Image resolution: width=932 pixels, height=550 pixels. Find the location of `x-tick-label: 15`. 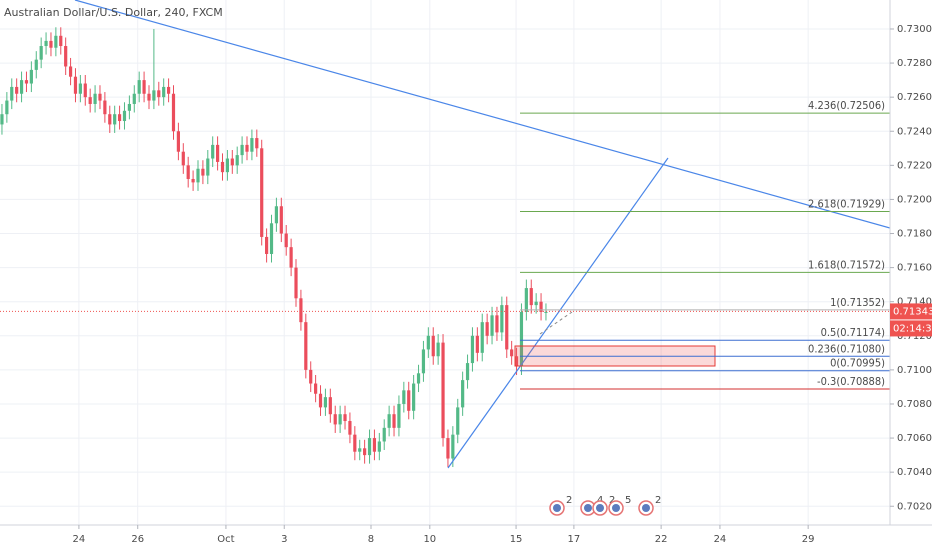

x-tick-label: 15 is located at coordinates (516, 539).